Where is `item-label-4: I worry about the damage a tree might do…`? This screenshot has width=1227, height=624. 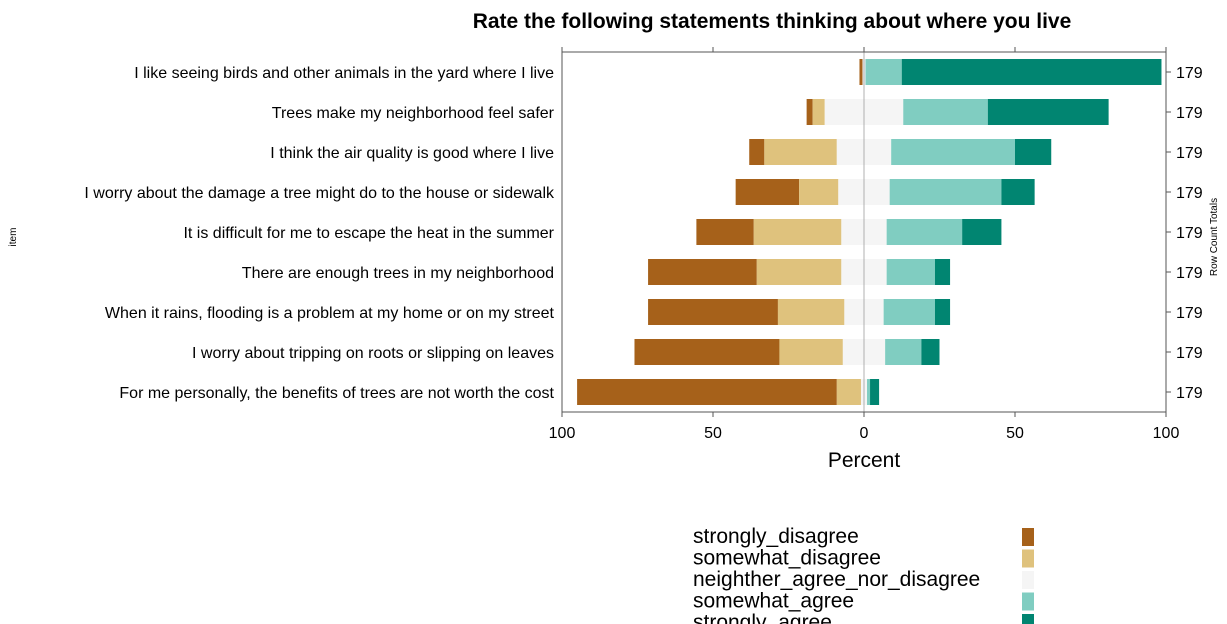
item-label-4: I worry about the damage a tree might do… is located at coordinates (319, 193).